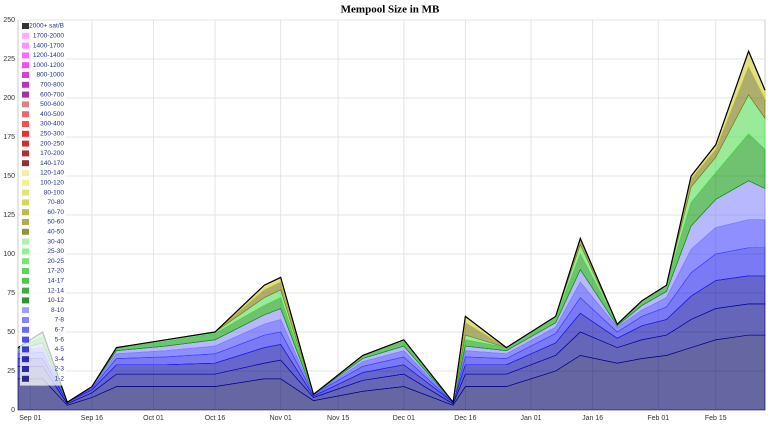 This screenshot has height=429, width=775. What do you see at coordinates (9, 215) in the screenshot?
I see `y-tick-label: 125` at bounding box center [9, 215].